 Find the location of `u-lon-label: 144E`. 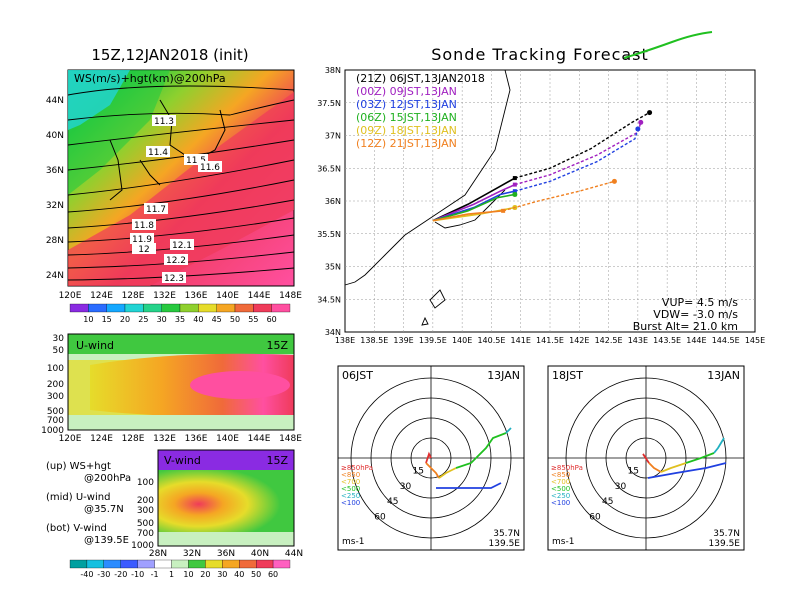

u-lon-label: 144E is located at coordinates (259, 439).